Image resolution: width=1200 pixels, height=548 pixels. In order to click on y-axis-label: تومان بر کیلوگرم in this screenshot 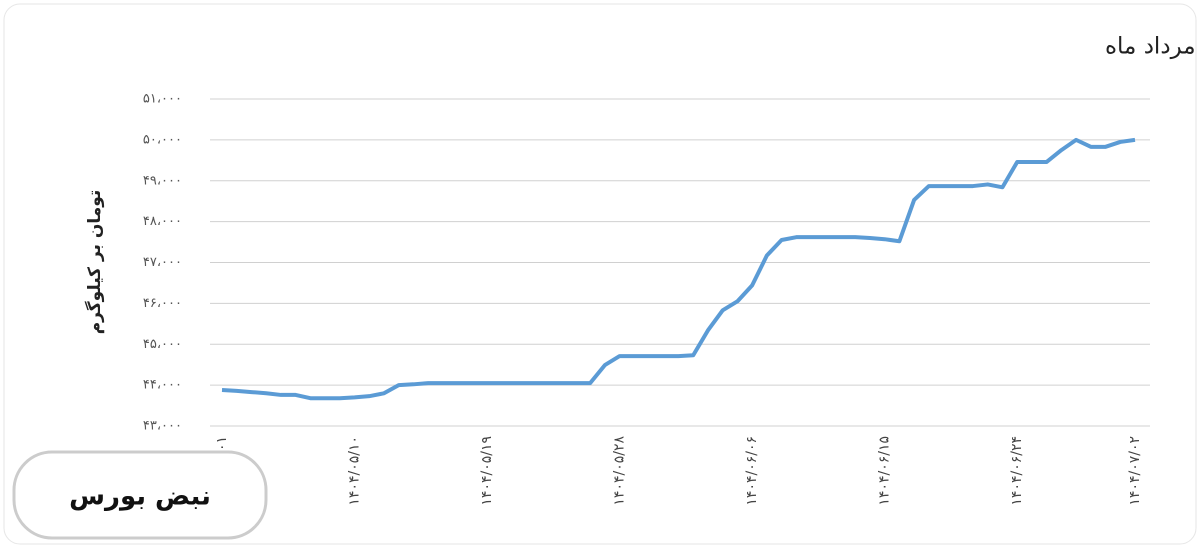, I will do `click(94, 262)`.